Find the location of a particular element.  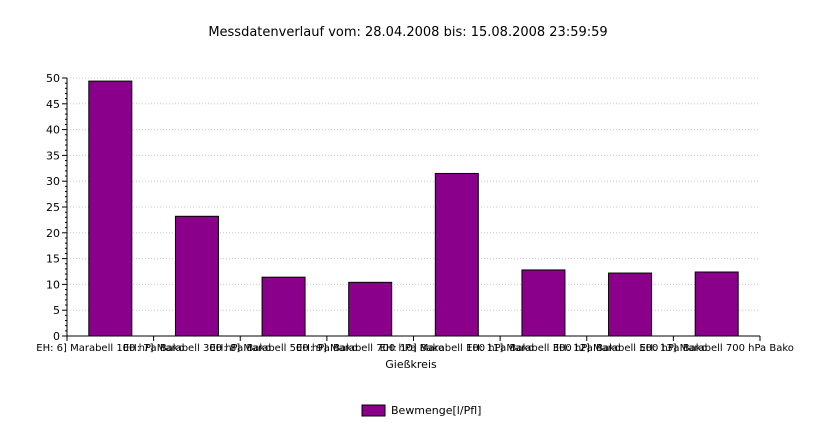

legend-label: Bewmenge[l/Pfl] is located at coordinates (436, 410).